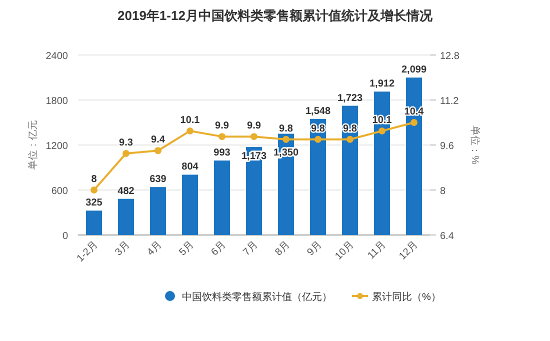 This screenshot has height=341, width=550. Describe the element at coordinates (276, 15) in the screenshot. I see `chart-title: 2019年1-12月中国饮料类零售额累计值统计及增长情况` at that location.